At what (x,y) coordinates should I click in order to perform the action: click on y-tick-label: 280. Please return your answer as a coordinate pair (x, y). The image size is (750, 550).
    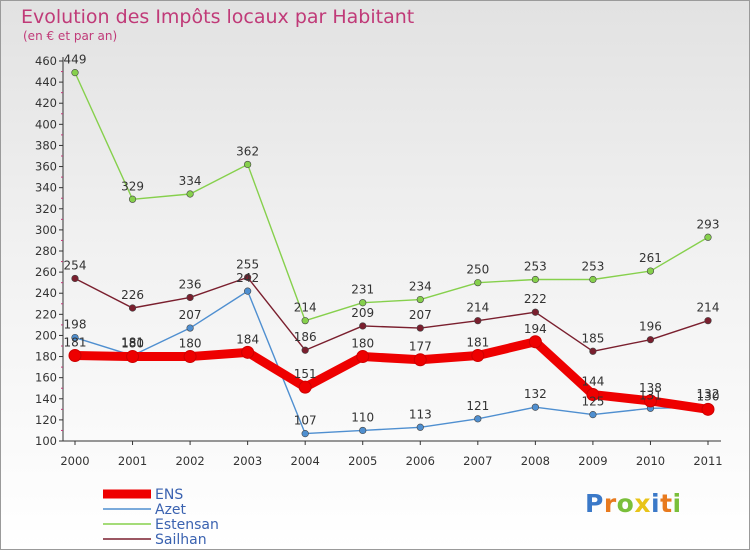
    Looking at the image, I should click on (46, 251).